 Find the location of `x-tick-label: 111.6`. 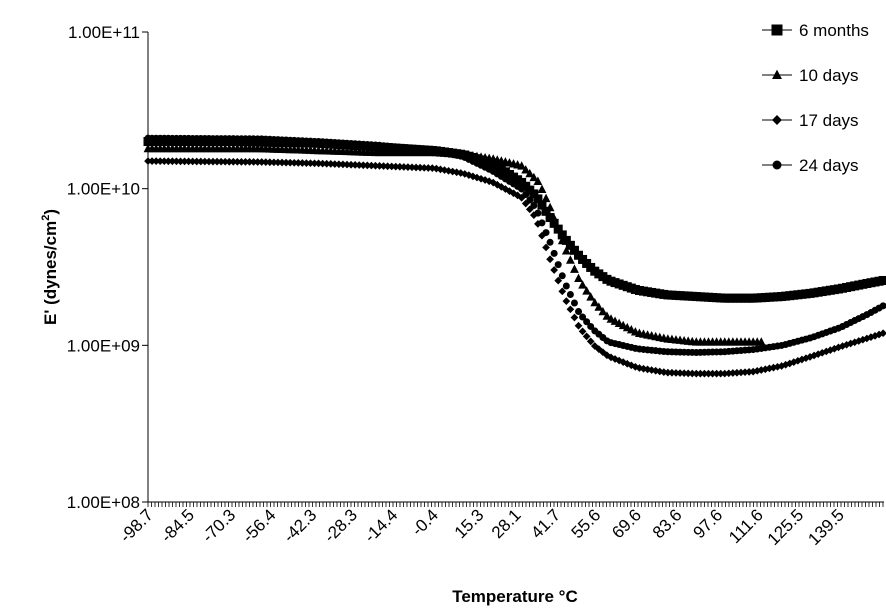

x-tick-label: 111.6 is located at coordinates (746, 526).